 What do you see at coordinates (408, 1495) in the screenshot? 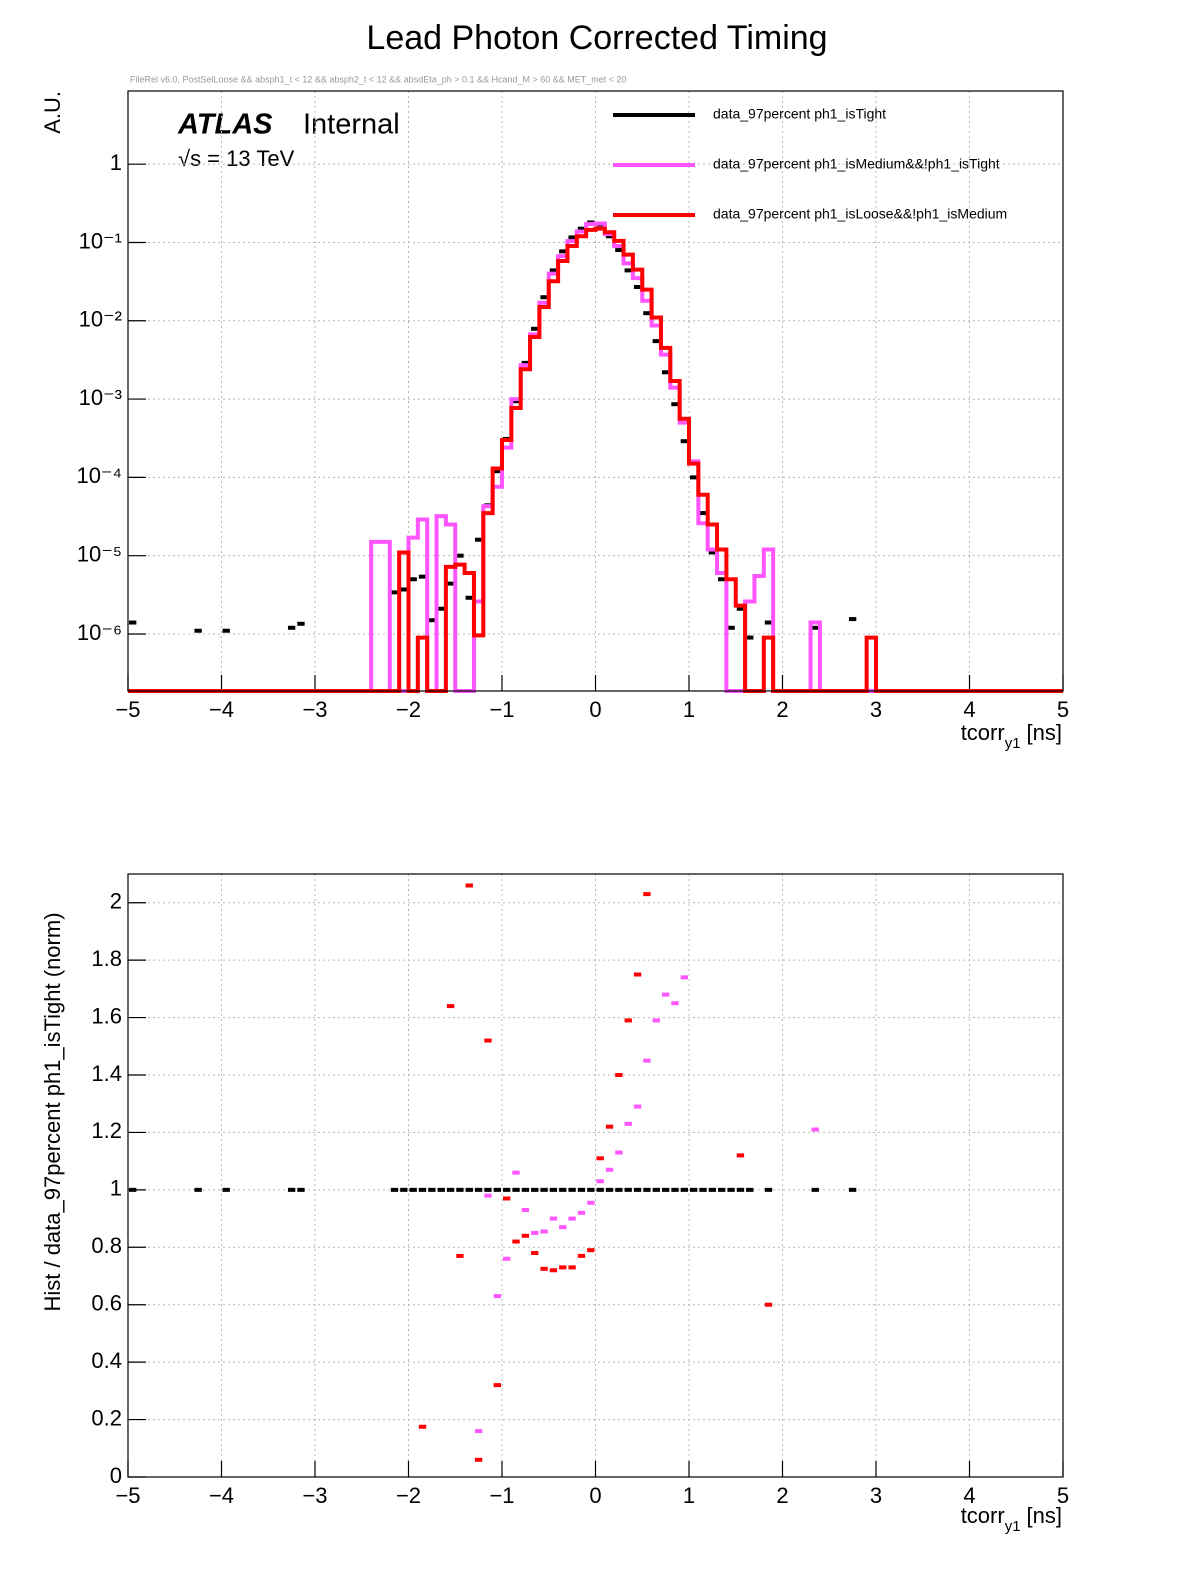
I see `x-tick-label: −2` at bounding box center [408, 1495].